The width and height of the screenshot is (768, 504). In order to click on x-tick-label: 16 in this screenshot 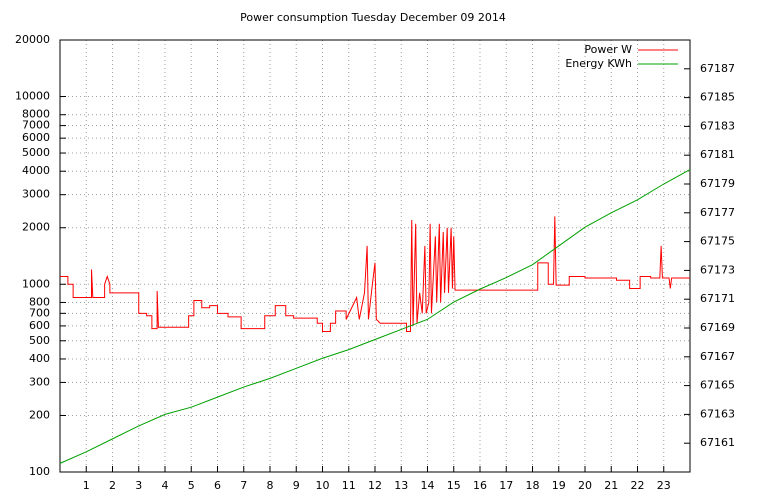, I will do `click(480, 485)`.